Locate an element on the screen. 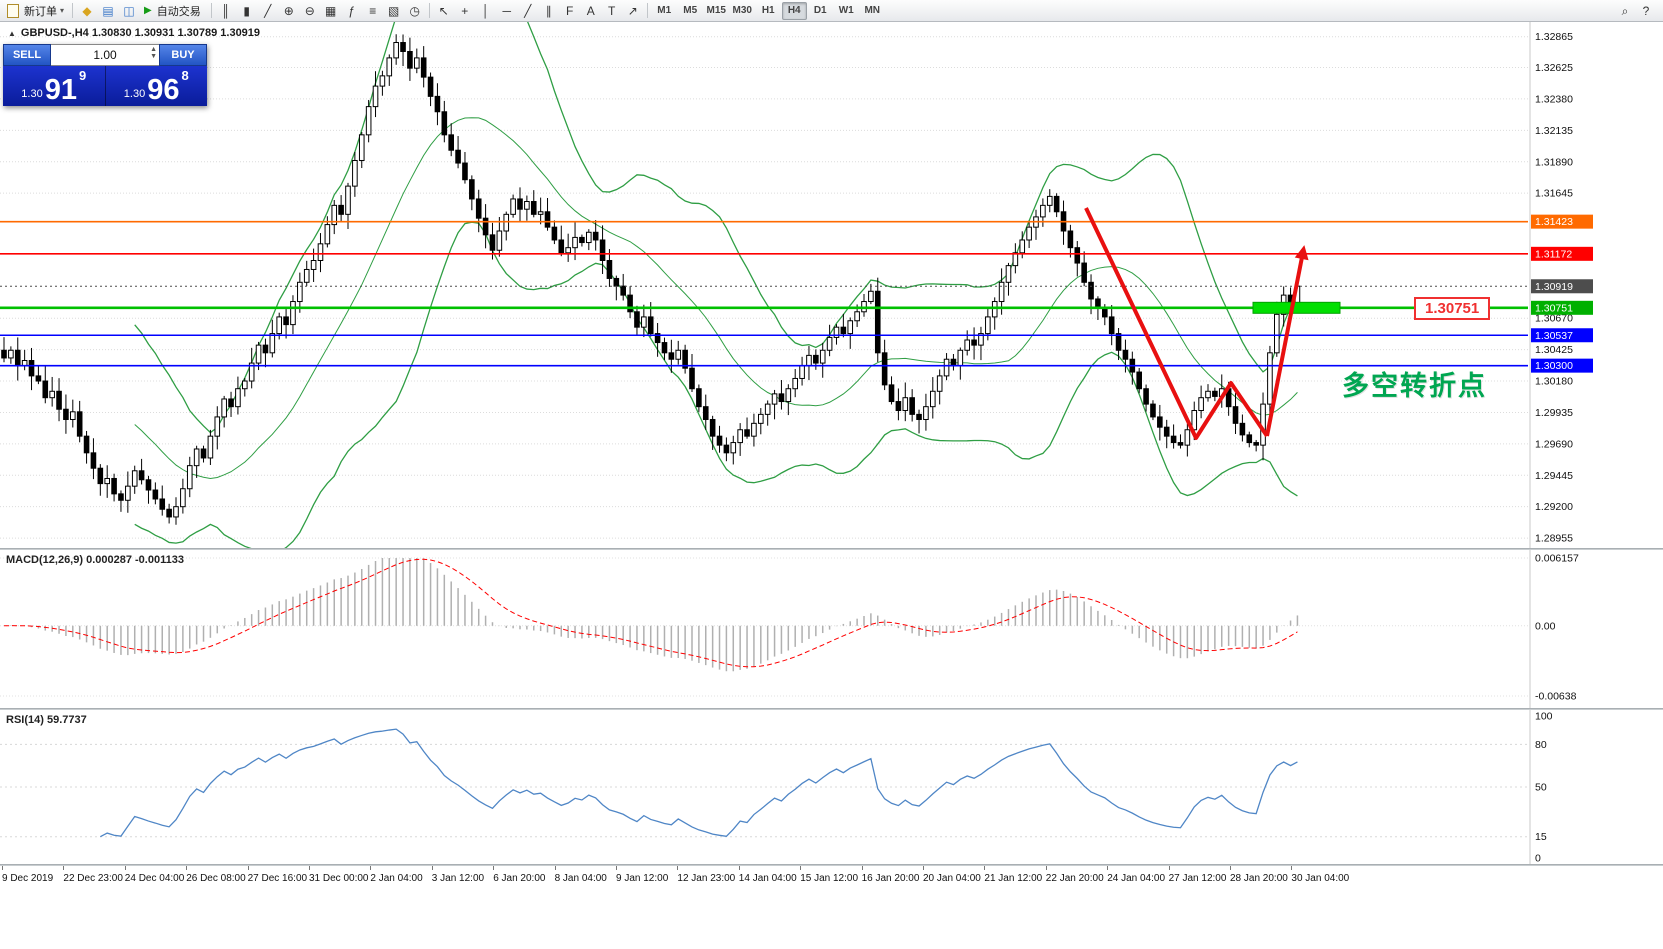 The height and width of the screenshot is (949, 1663). help-button: ? is located at coordinates (1646, 11).